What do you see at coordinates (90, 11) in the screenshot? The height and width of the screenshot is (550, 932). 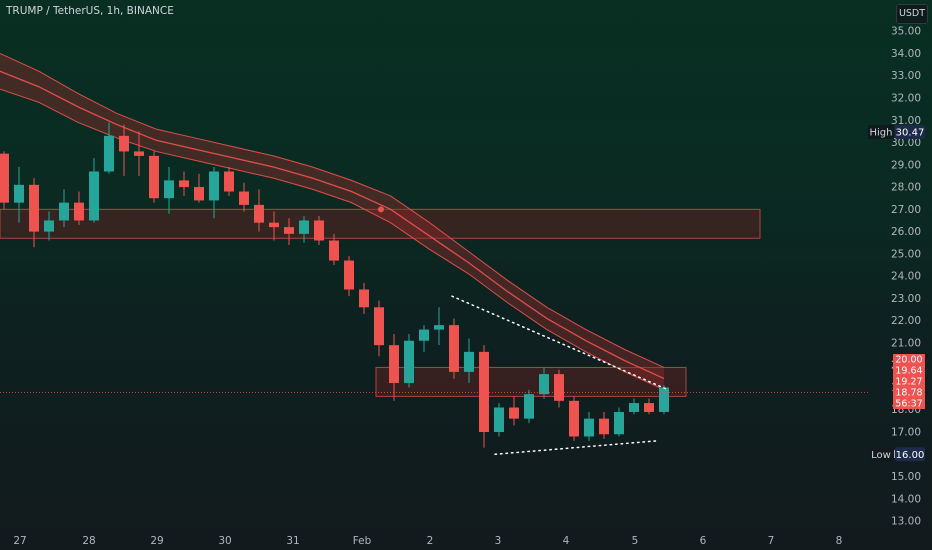 I see `chart-title: TRUMP / TetherUS, 1h, BINANCE` at bounding box center [90, 11].